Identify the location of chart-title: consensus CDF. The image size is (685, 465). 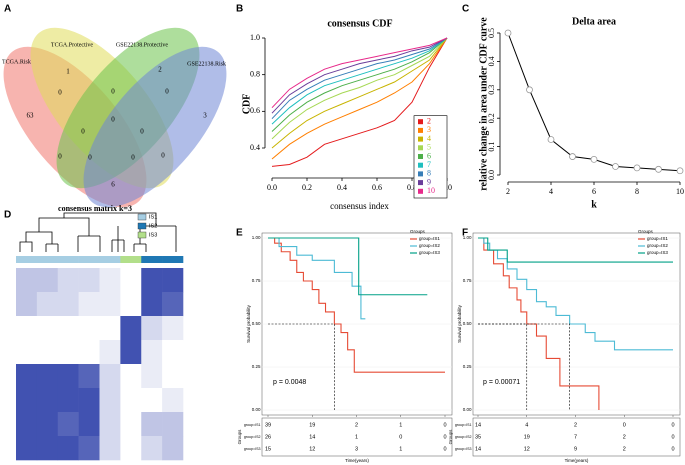
(359, 23).